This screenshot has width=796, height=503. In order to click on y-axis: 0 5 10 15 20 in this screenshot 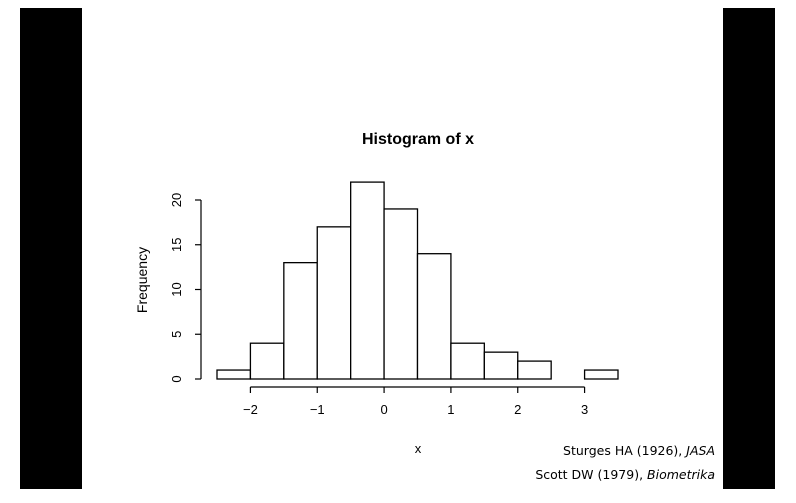, I will do `click(185, 288)`.